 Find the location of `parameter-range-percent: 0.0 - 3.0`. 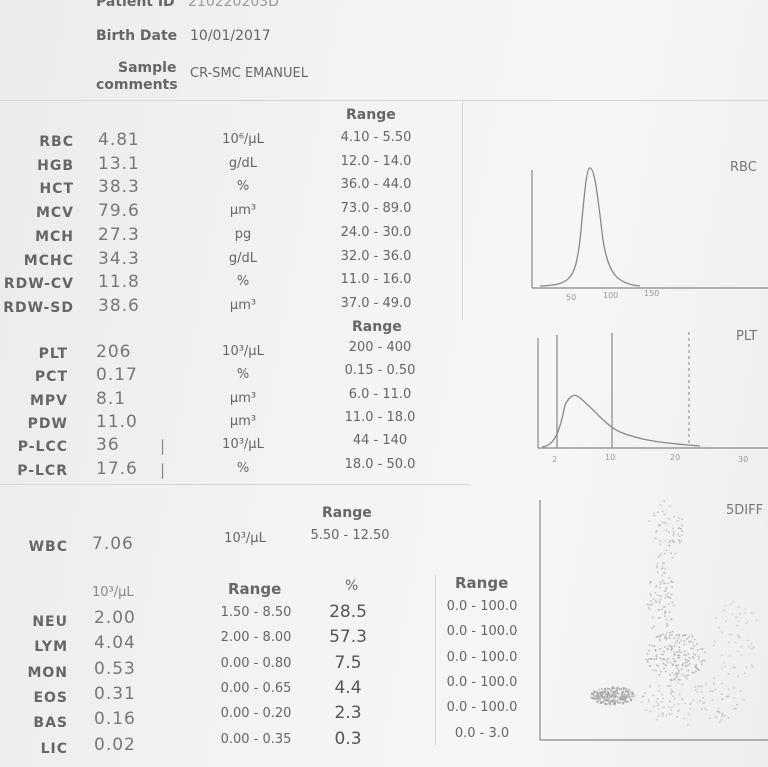

parameter-range-percent: 0.0 - 3.0 is located at coordinates (482, 733).